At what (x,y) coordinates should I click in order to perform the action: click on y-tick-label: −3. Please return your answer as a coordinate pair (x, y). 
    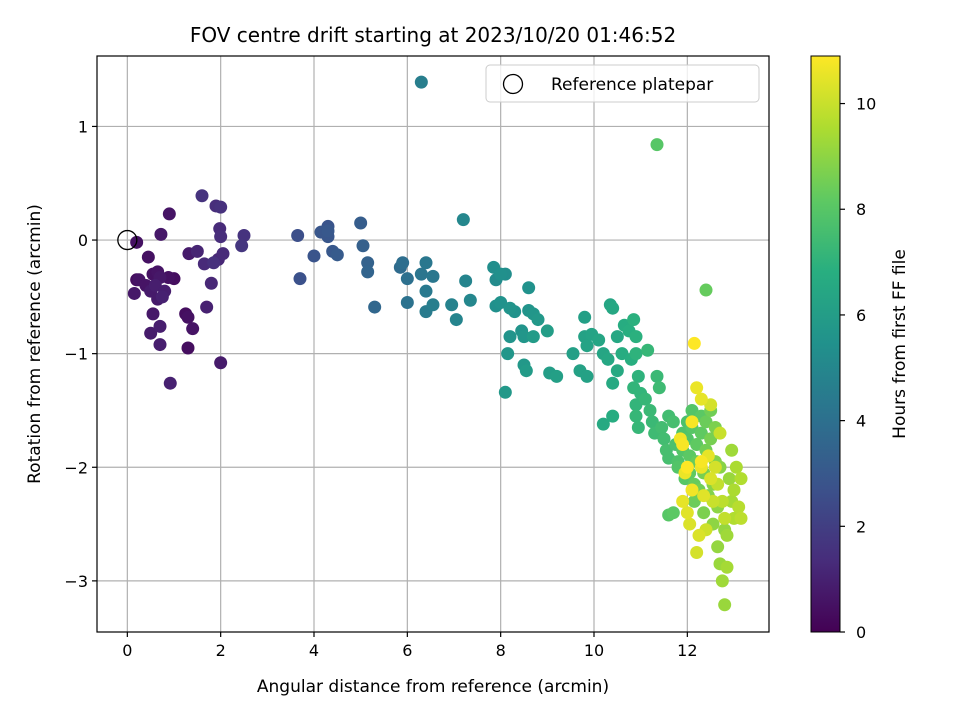
    Looking at the image, I should click on (76, 581).